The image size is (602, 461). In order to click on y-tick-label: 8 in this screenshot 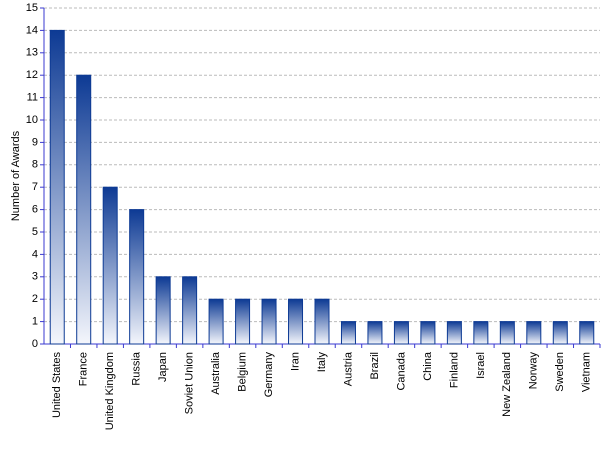, I will do `click(35, 165)`.